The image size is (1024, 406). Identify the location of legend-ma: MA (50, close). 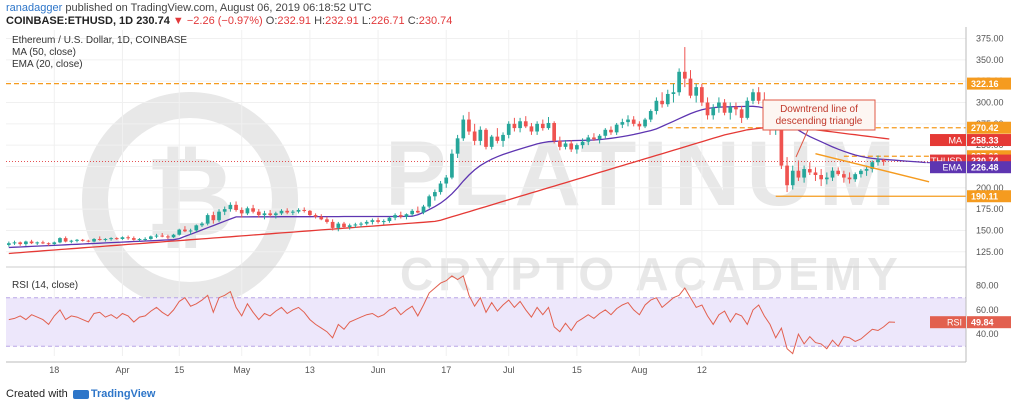
(44, 52).